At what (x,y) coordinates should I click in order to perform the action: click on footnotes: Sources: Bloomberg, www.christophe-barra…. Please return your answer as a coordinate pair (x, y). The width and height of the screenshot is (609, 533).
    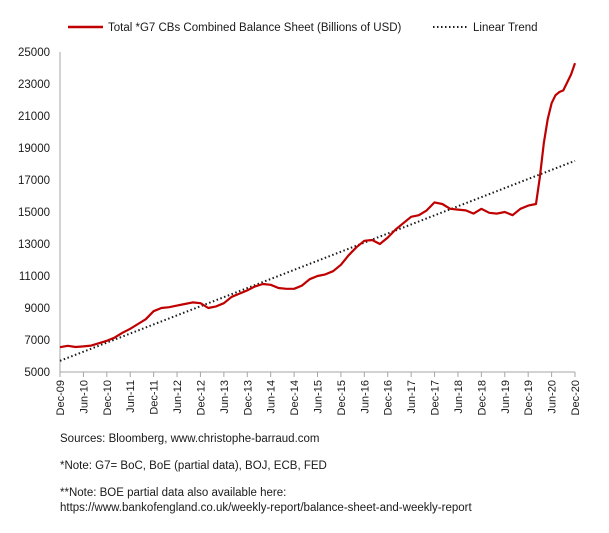
    Looking at the image, I should click on (330, 474).